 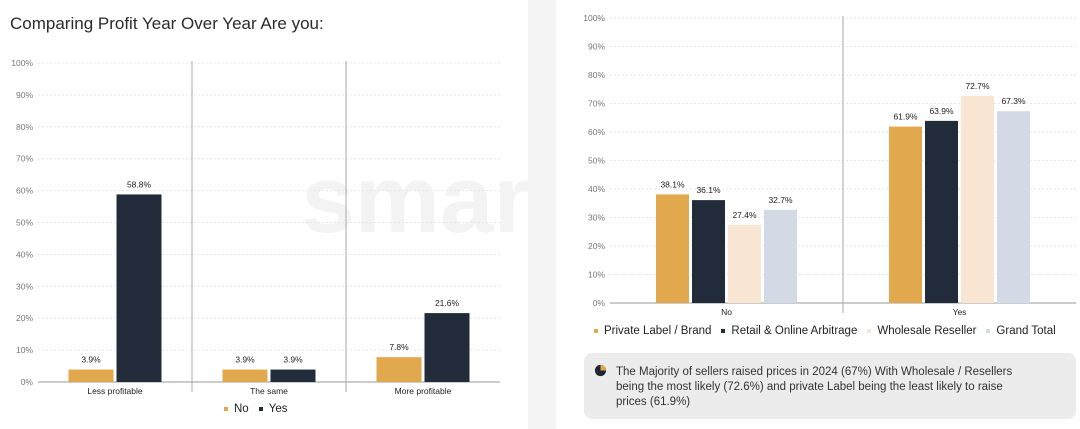 I want to click on left-legend: No Yes, so click(x=260, y=409).